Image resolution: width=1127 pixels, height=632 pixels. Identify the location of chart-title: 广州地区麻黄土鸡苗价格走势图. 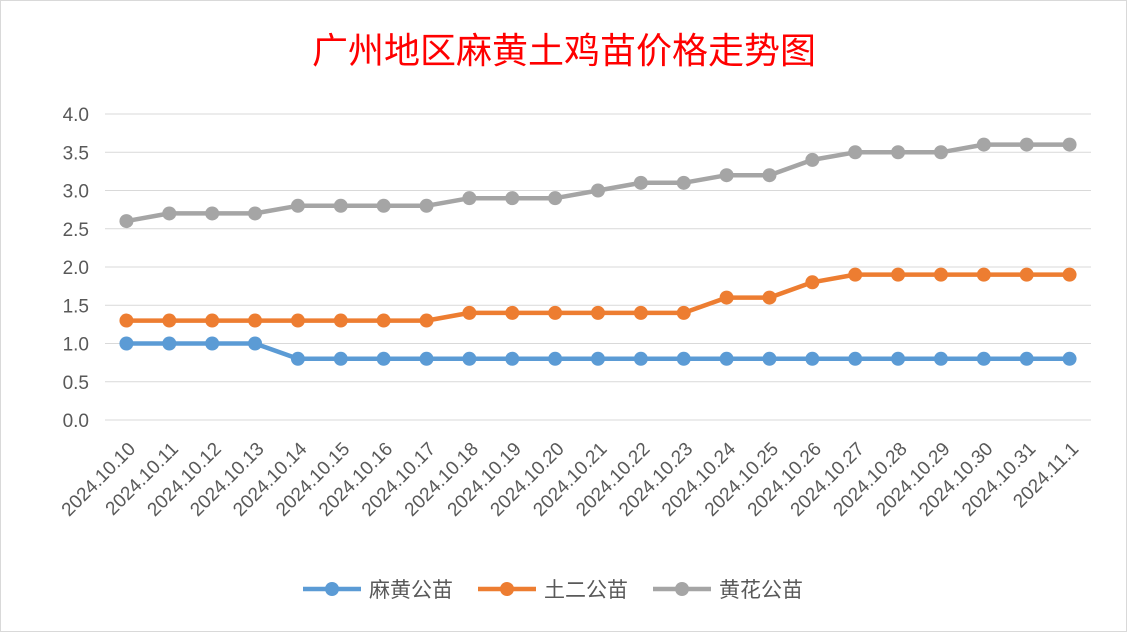
(564, 51).